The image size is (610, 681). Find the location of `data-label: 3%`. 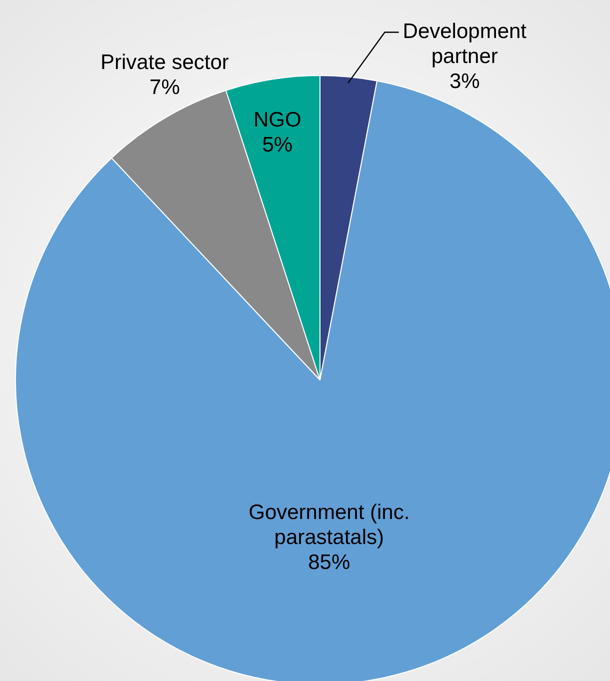

data-label: 3% is located at coordinates (464, 82).